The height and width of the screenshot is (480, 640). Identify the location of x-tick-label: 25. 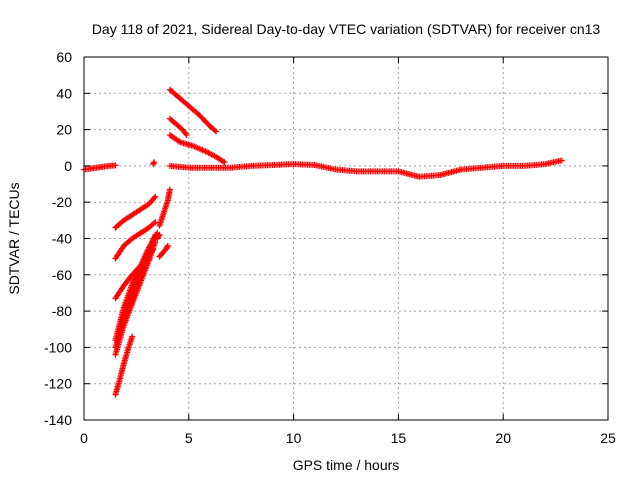
(608, 438).